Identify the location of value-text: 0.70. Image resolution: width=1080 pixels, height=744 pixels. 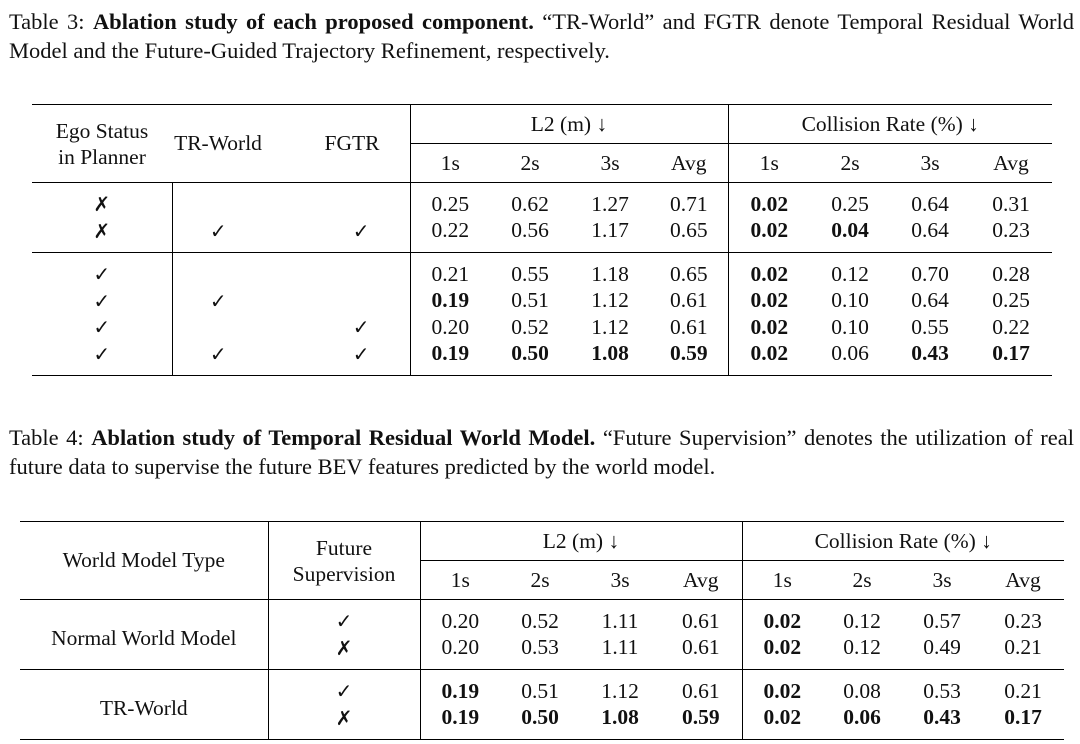
(930, 273).